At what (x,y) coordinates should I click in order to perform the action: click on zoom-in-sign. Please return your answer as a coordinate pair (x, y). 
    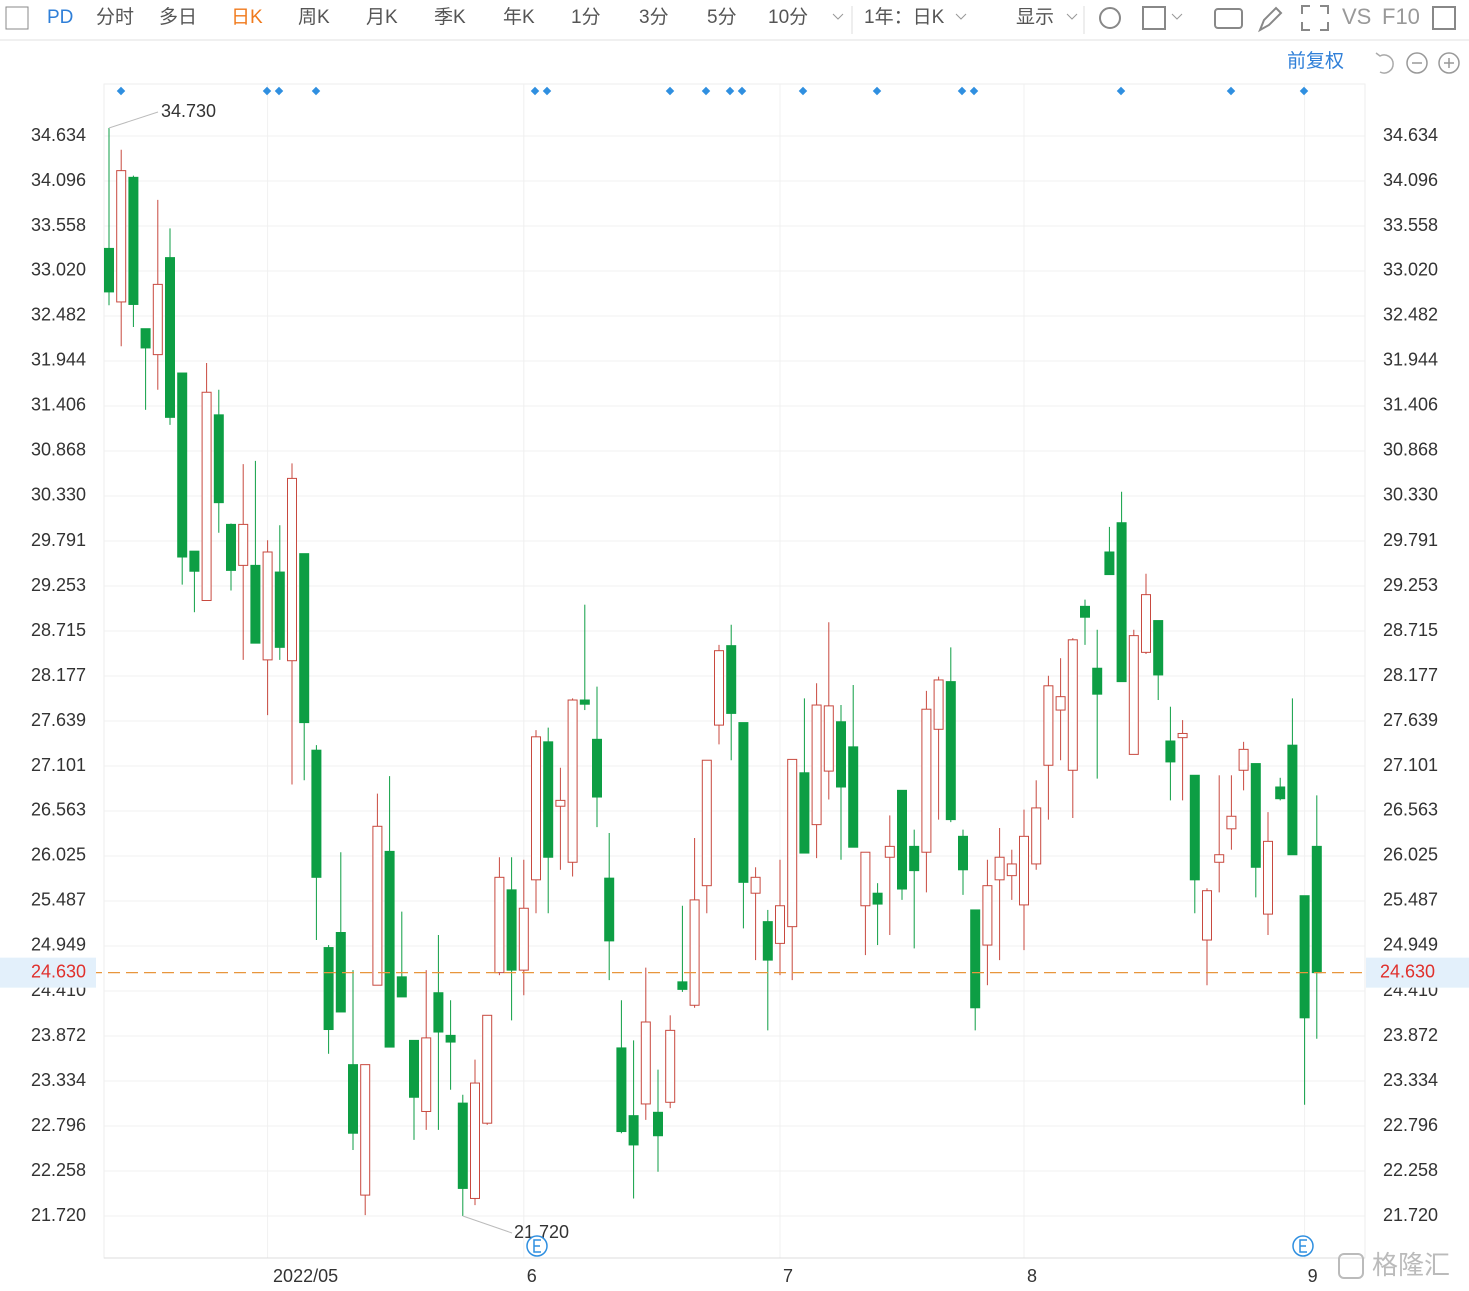
    Looking at the image, I should click on (1449, 63).